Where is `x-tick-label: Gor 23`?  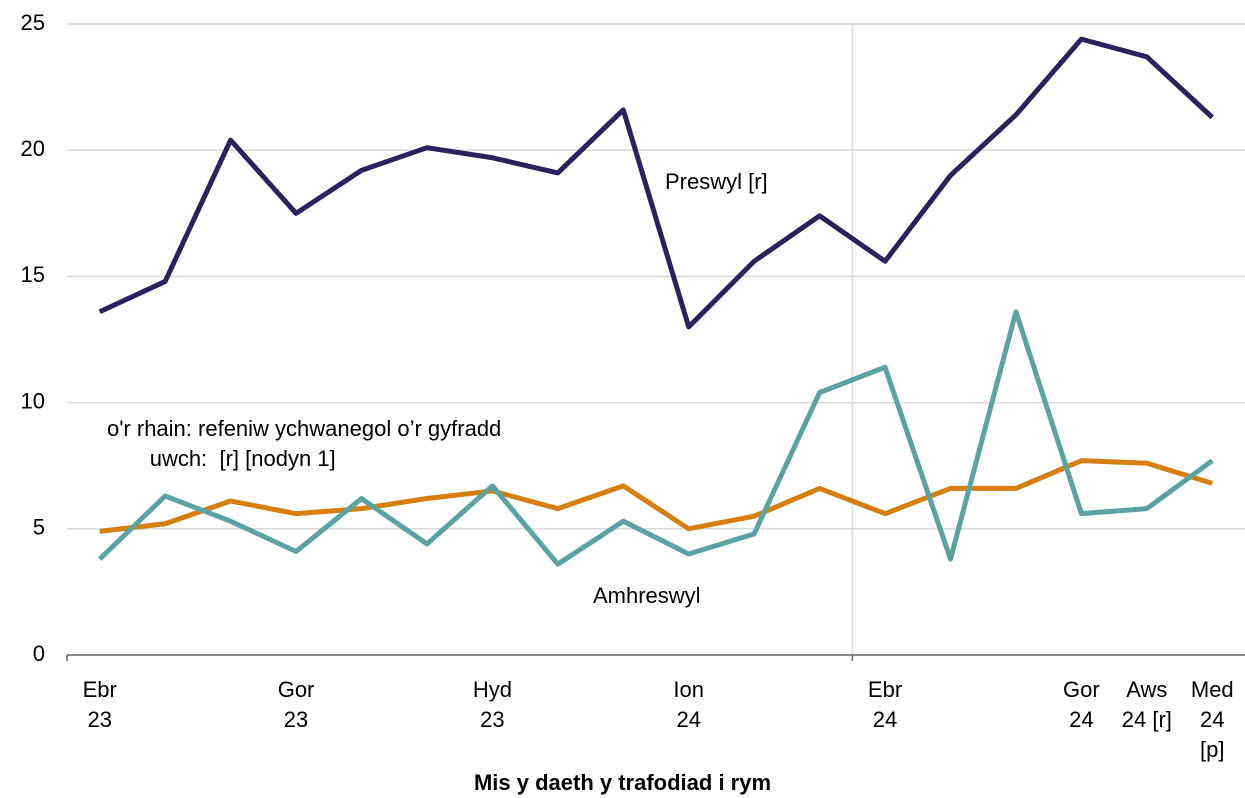 x-tick-label: Gor 23 is located at coordinates (296, 704).